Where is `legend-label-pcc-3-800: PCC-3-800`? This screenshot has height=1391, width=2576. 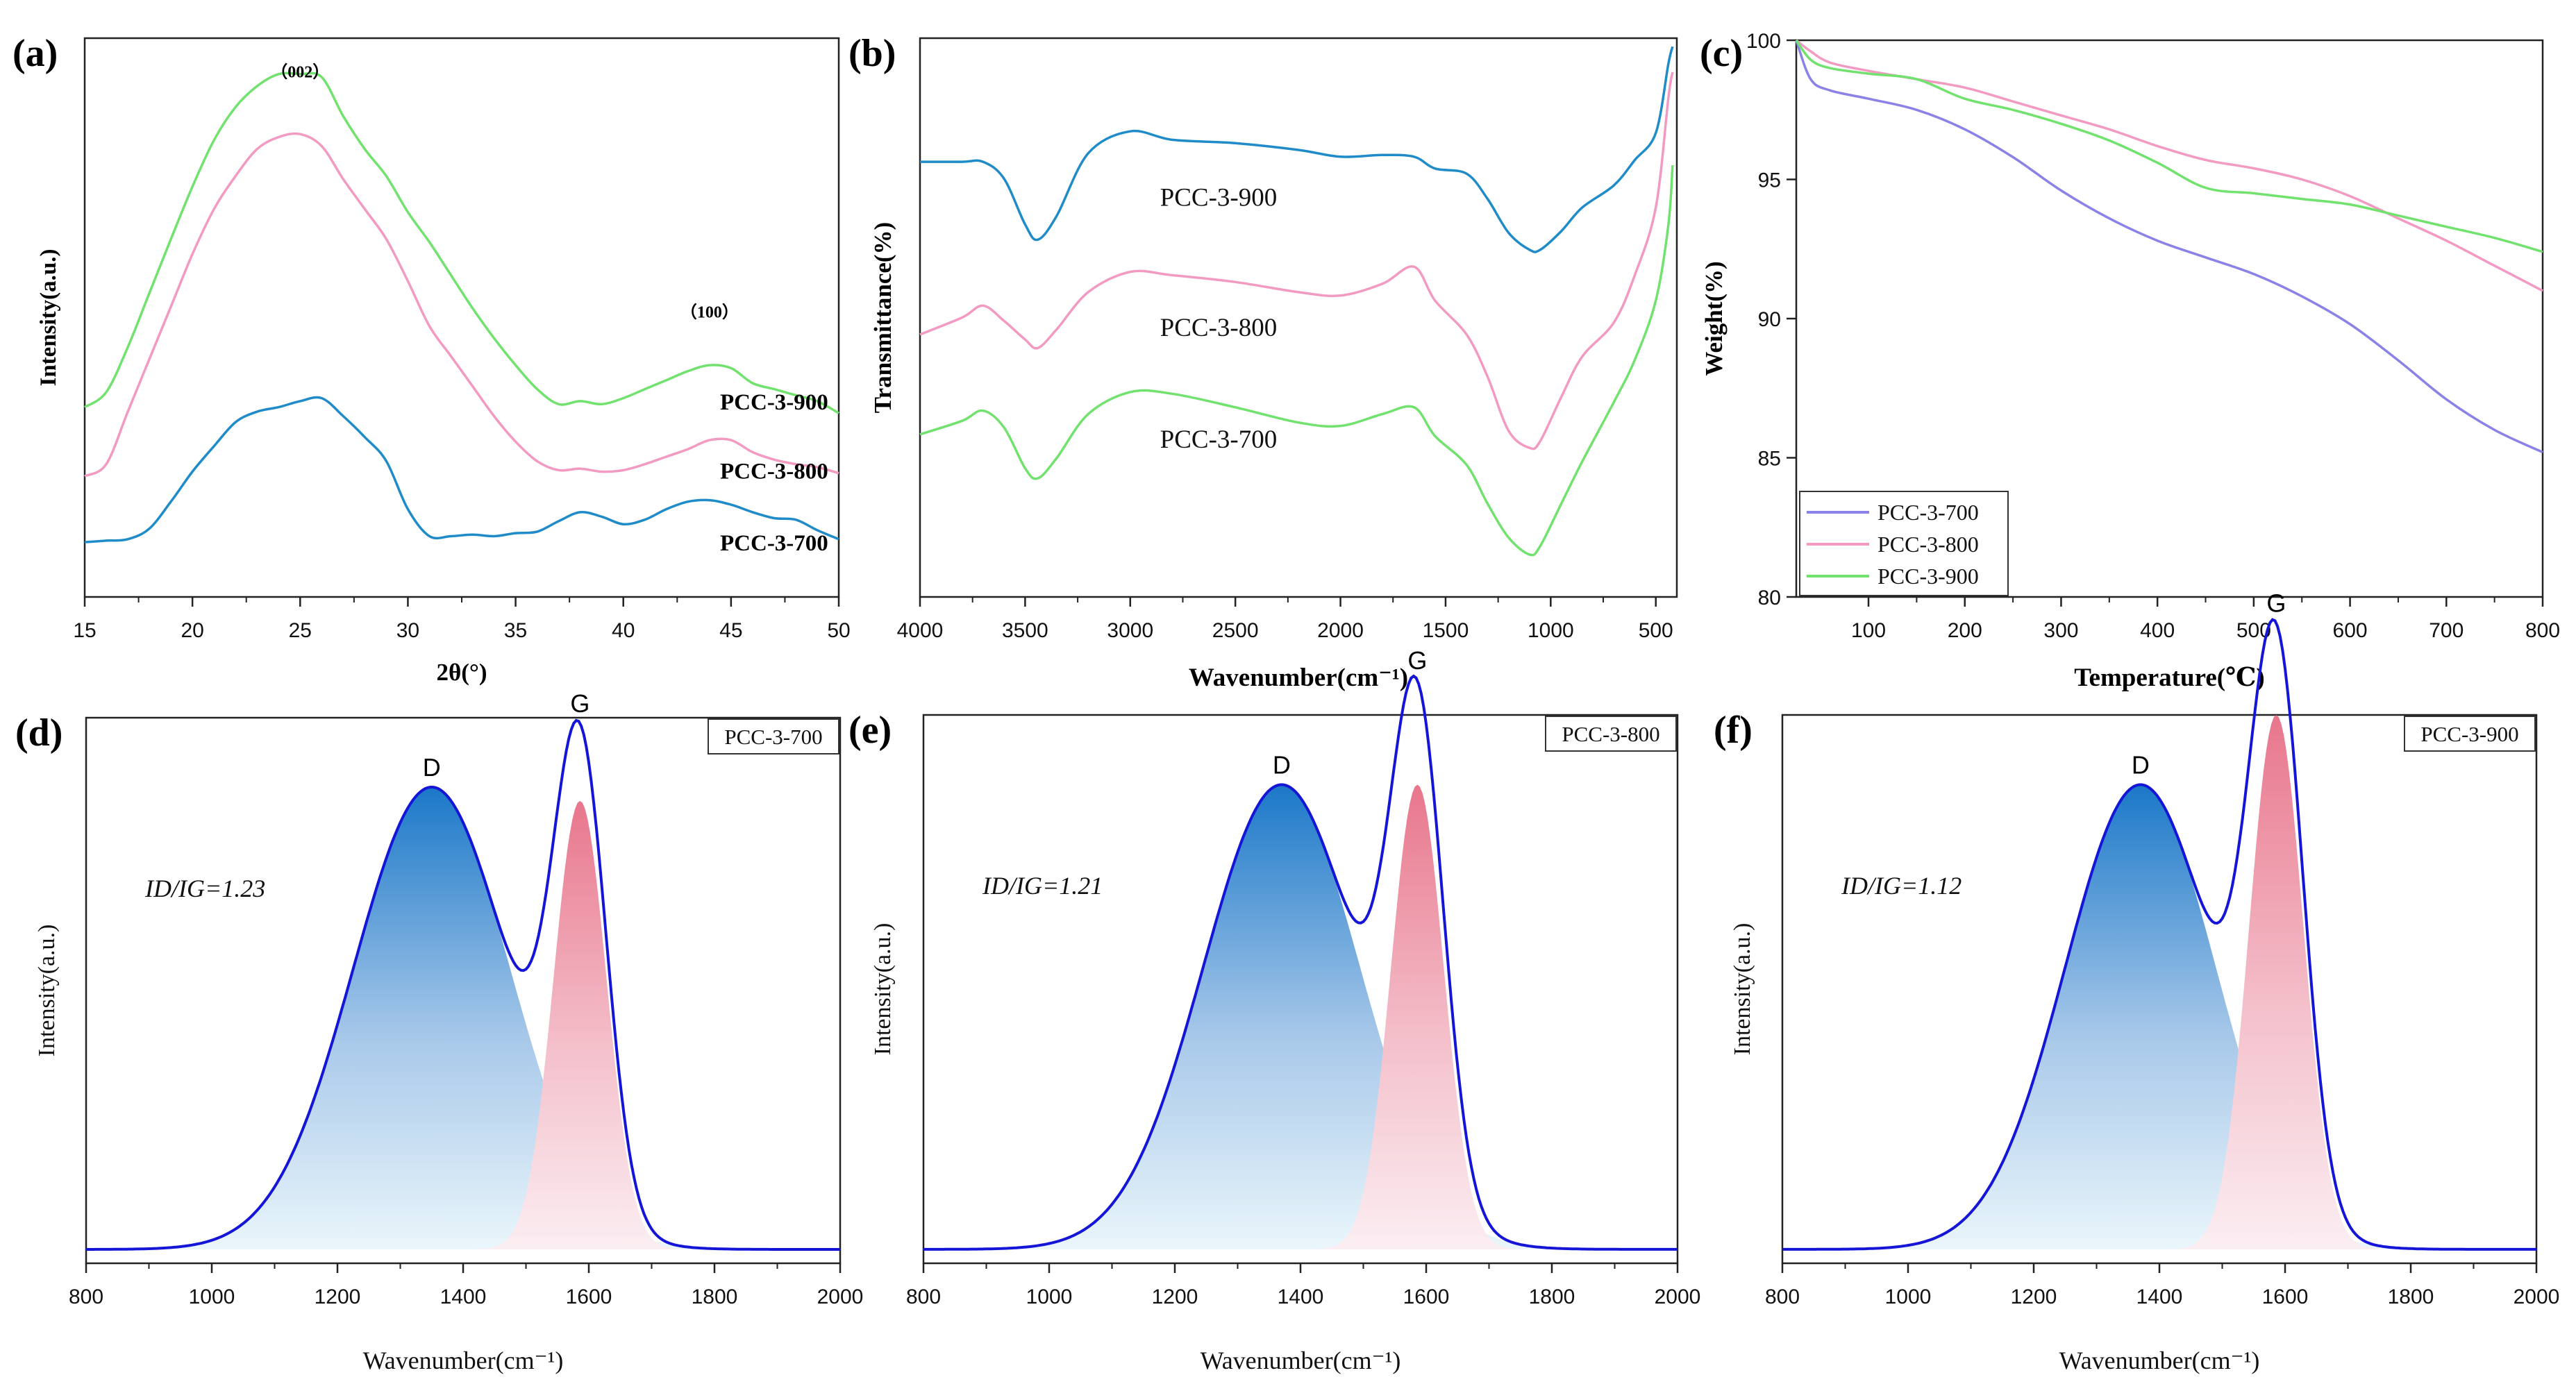
legend-label-pcc-3-800: PCC-3-800 is located at coordinates (1928, 544).